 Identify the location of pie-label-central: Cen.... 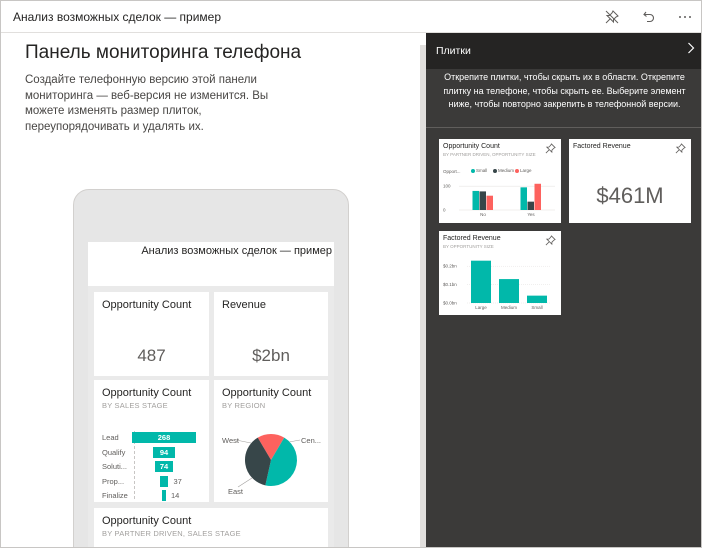
(311, 440).